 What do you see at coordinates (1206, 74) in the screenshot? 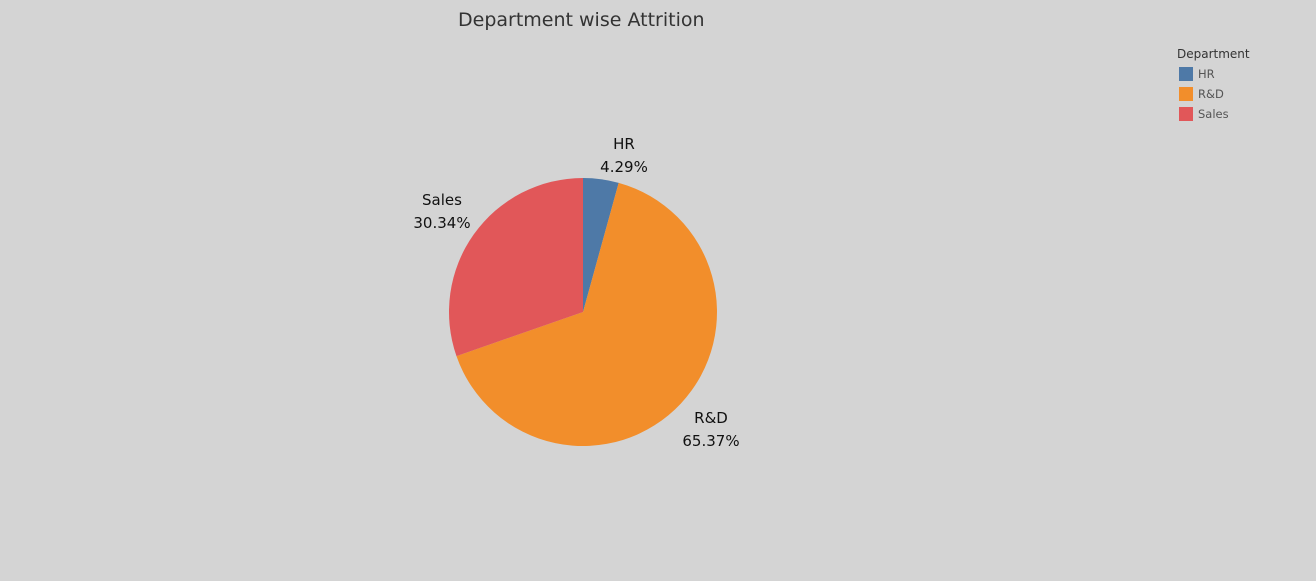
I see `legend-label-hr: HR` at bounding box center [1206, 74].